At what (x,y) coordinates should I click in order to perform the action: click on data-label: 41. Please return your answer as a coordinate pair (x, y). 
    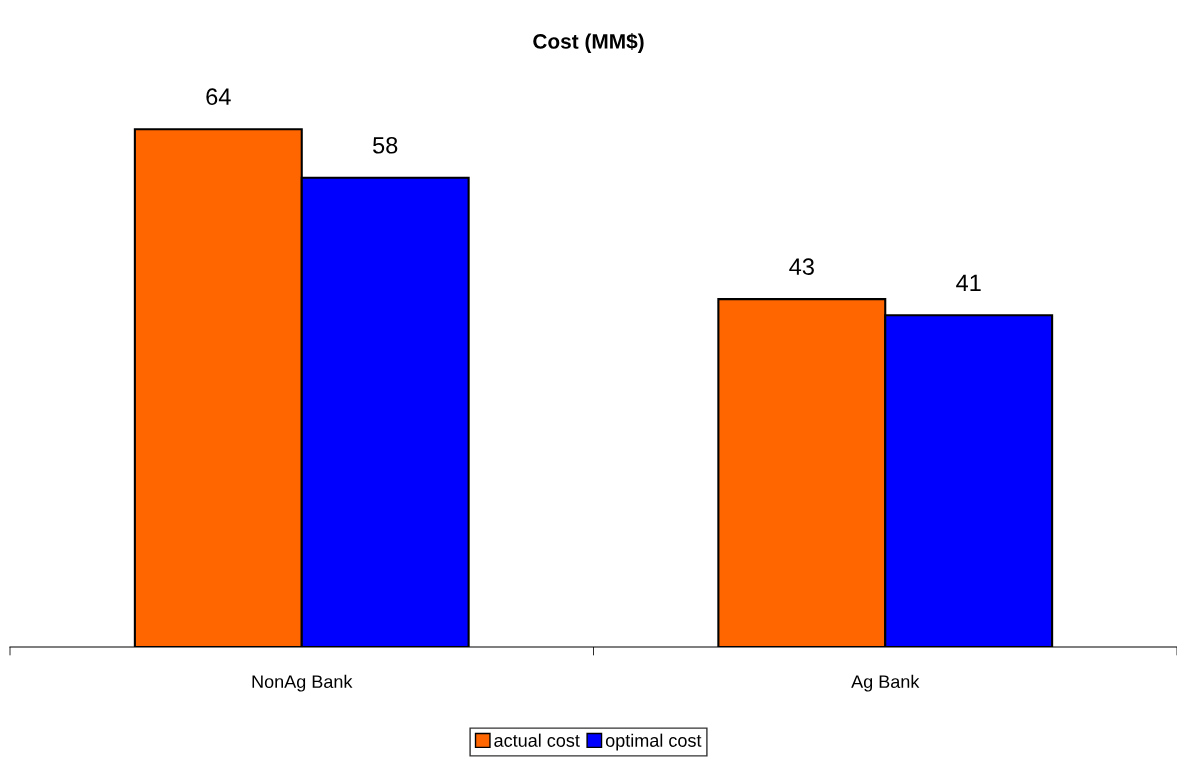
    Looking at the image, I should click on (968, 282).